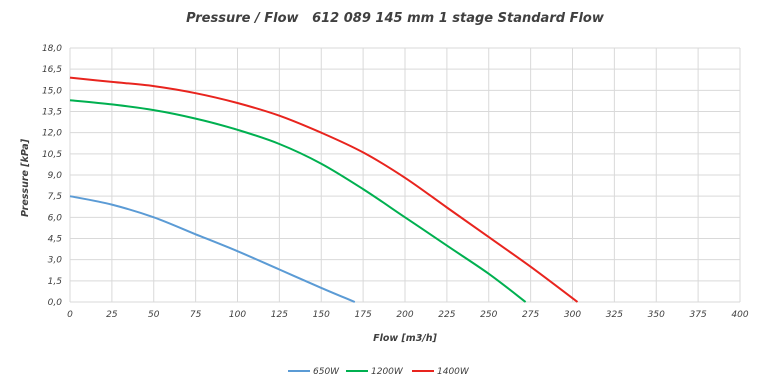 This screenshot has height=383, width=766. Describe the element at coordinates (446, 315) in the screenshot. I see `x-tick-label: 225` at that location.